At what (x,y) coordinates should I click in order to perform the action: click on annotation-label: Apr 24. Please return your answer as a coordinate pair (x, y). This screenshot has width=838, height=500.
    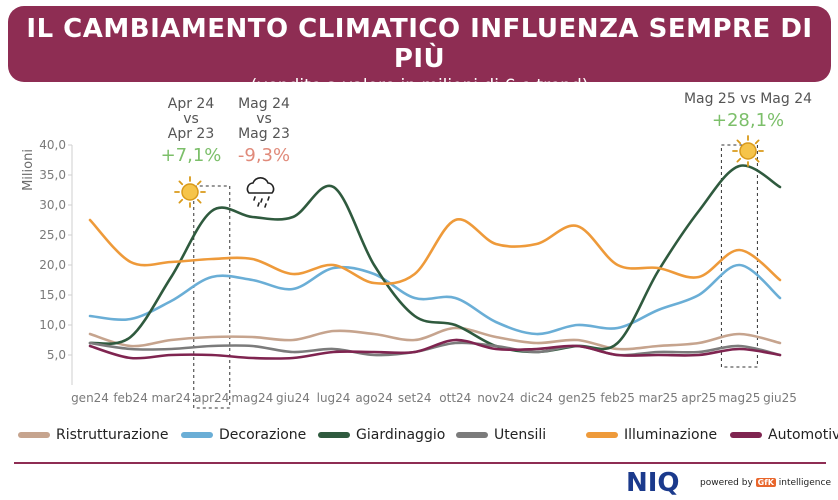
    Looking at the image, I should click on (191, 104).